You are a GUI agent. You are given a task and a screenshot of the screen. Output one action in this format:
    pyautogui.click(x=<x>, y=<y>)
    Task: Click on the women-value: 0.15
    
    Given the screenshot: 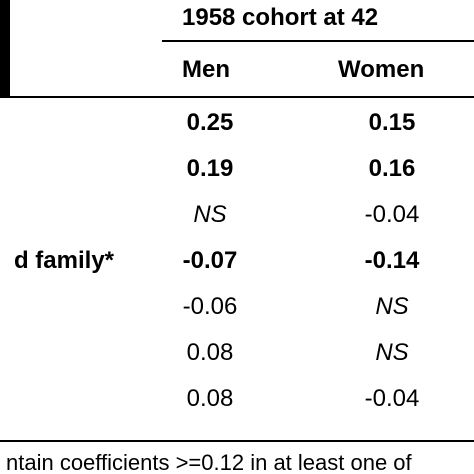 What is the action you would take?
    pyautogui.click(x=392, y=122)
    